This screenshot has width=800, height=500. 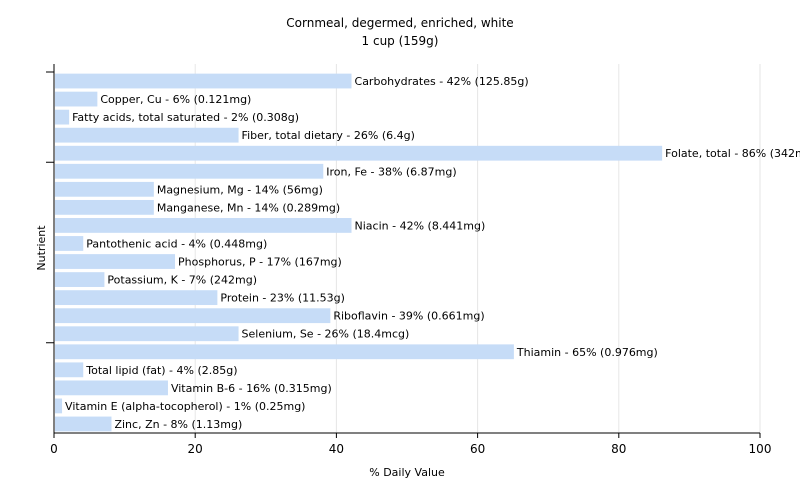 I want to click on x-tick-label: 40, so click(x=336, y=449).